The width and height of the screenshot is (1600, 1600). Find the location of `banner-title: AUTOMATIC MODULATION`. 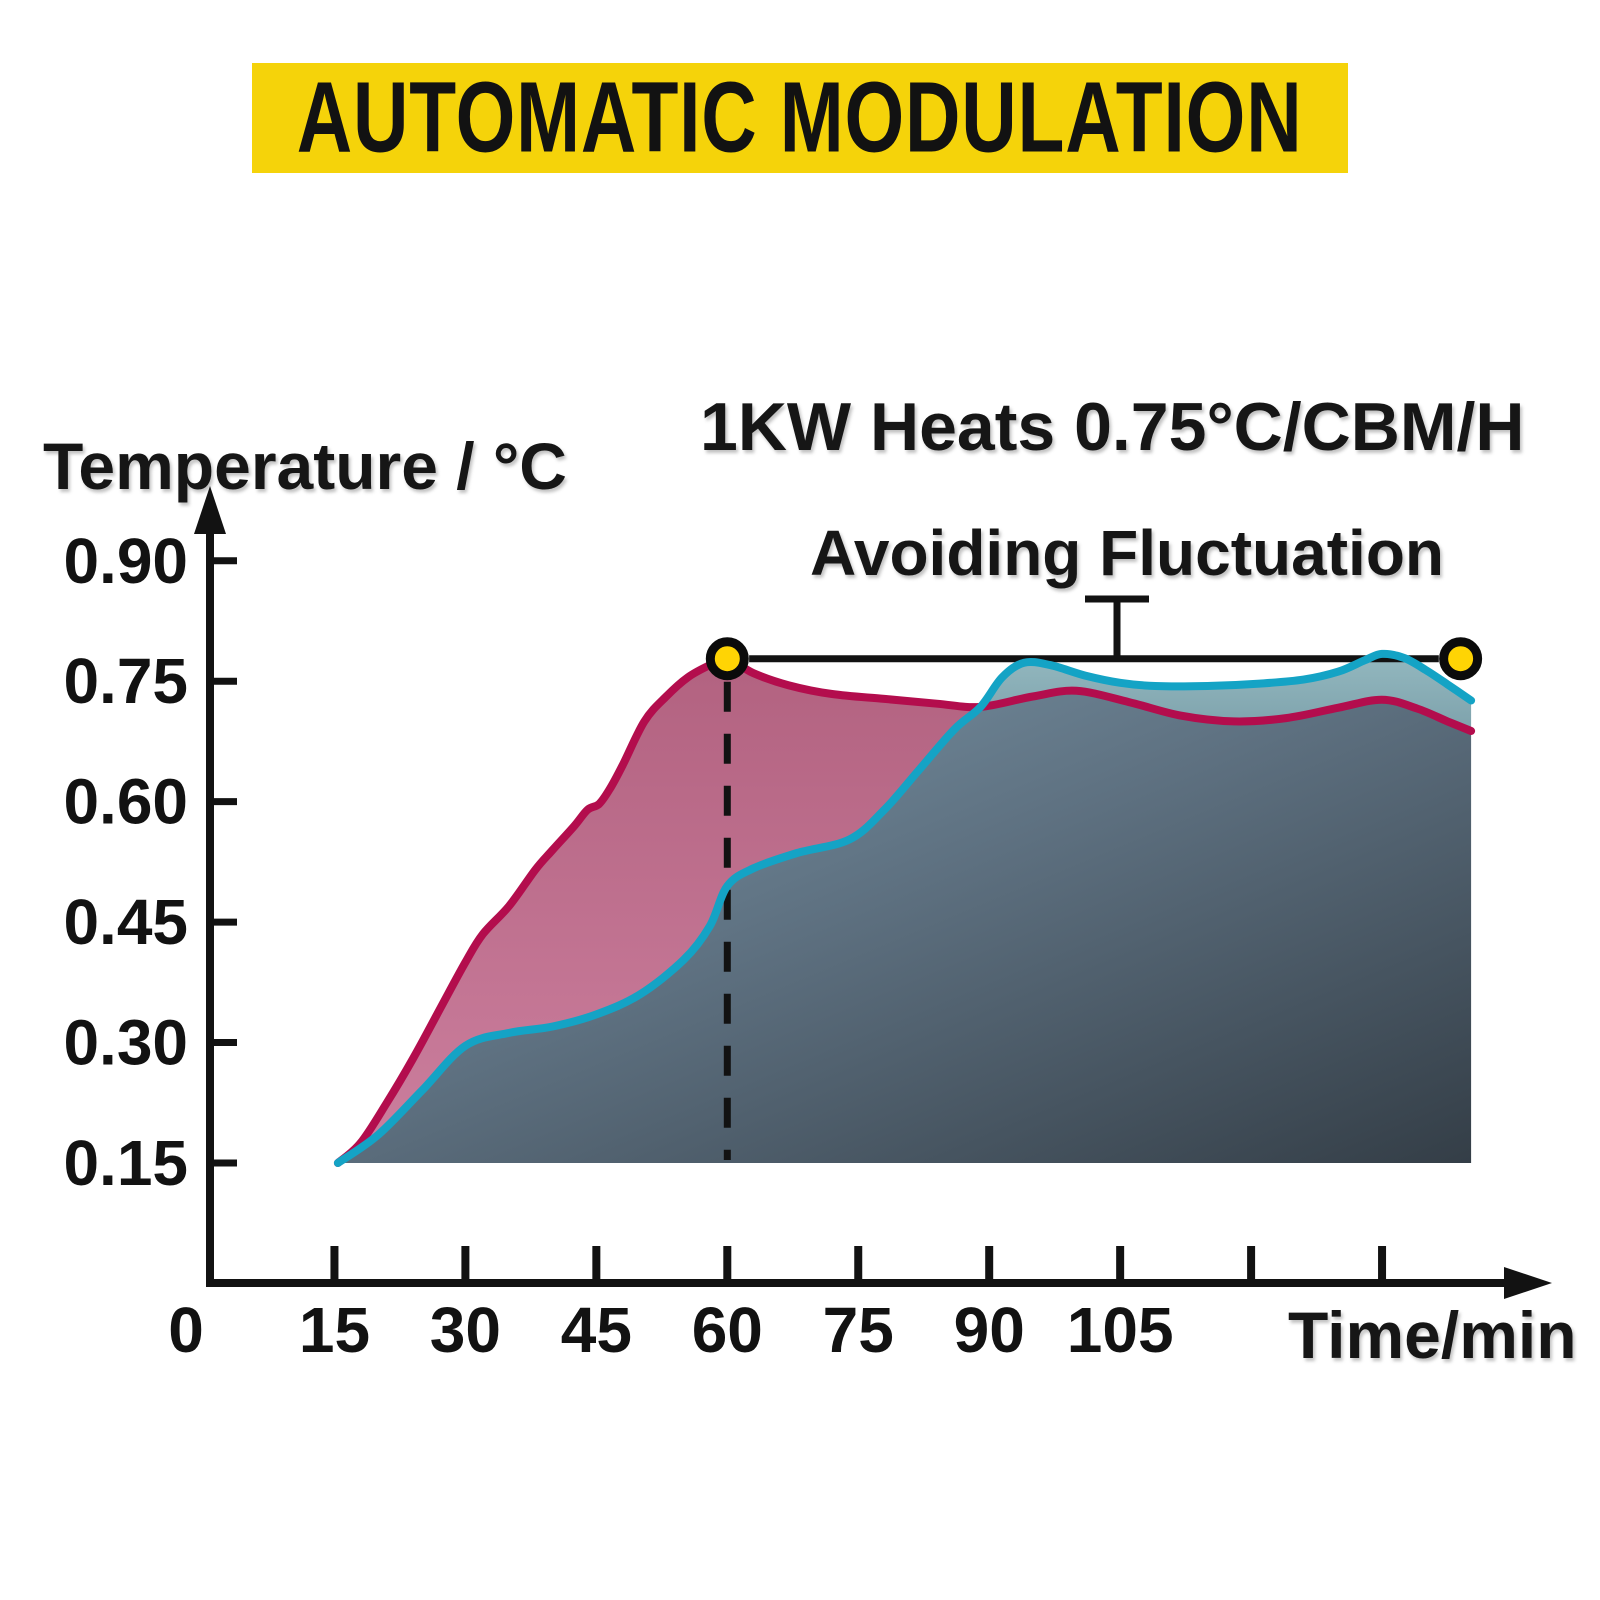

banner-title: AUTOMATIC MODULATION is located at coordinates (800, 117).